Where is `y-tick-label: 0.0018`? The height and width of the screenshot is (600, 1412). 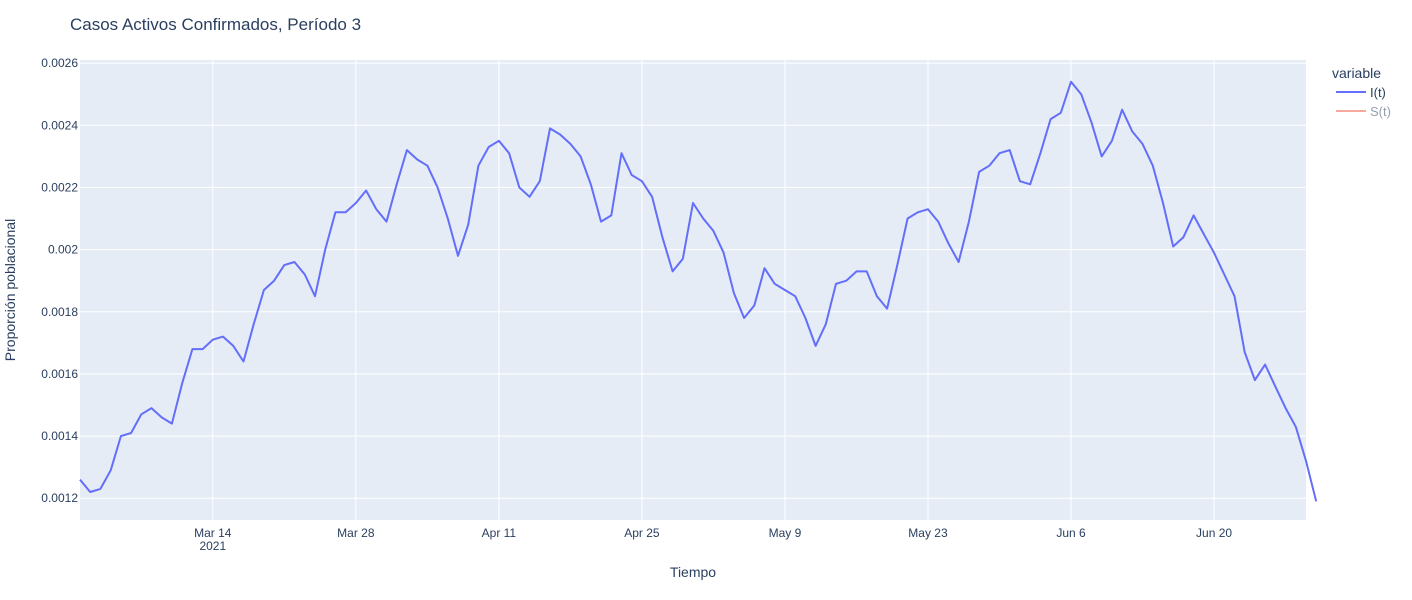 y-tick-label: 0.0018 is located at coordinates (59, 312).